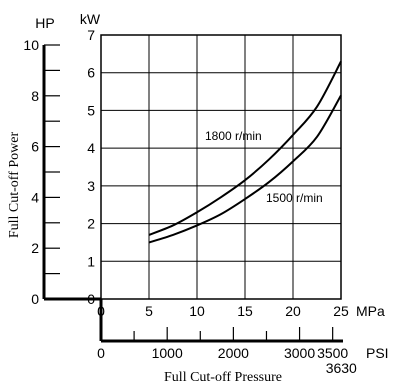 The image size is (395, 385). What do you see at coordinates (341, 368) in the screenshot?
I see `psi-extra-label: 3630` at bounding box center [341, 368].